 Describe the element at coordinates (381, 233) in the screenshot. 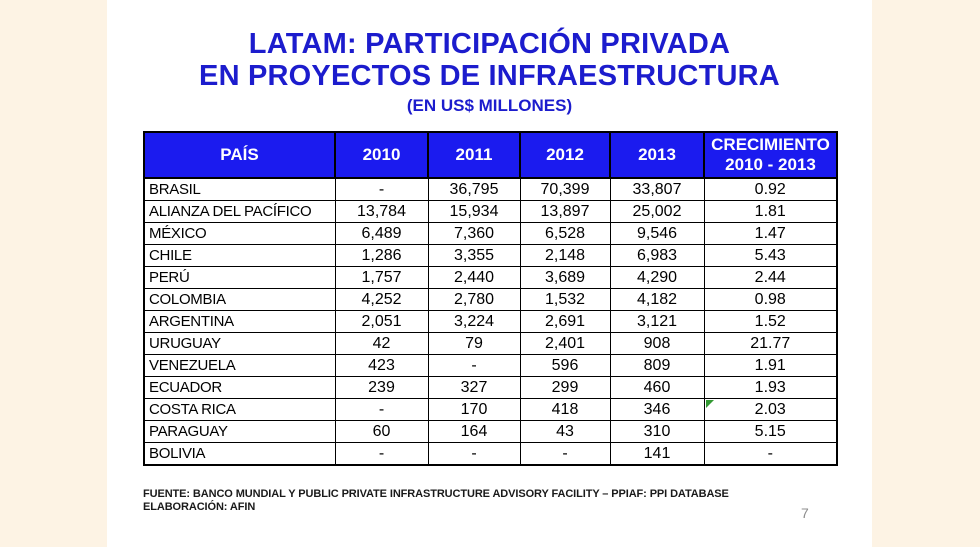

I see `value-cell: 6,489` at that location.